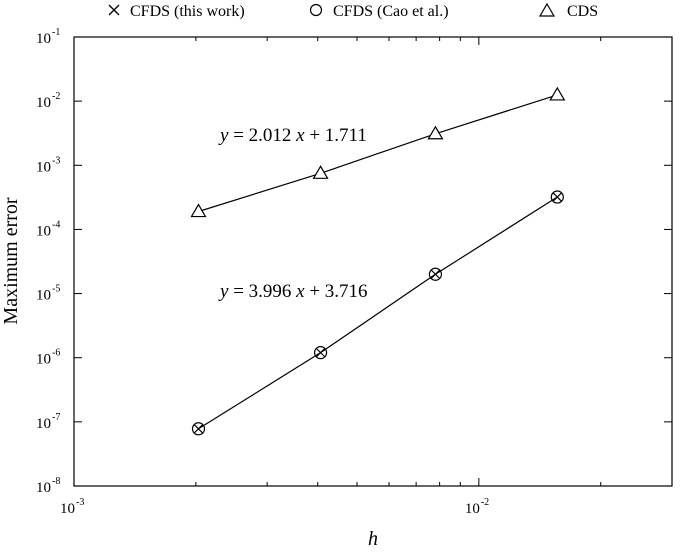 Image resolution: width=685 pixels, height=552 pixels. Describe the element at coordinates (373, 539) in the screenshot. I see `x-axis-label: h` at that location.